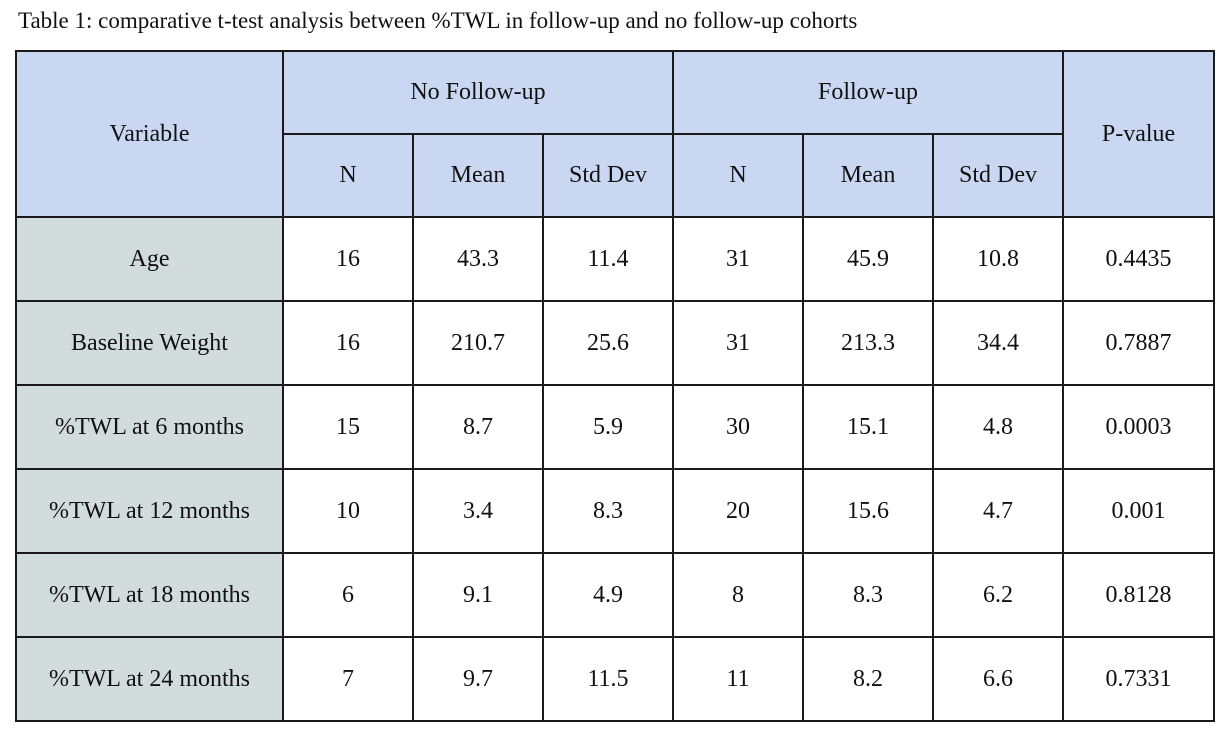  Describe the element at coordinates (478, 679) in the screenshot. I see `cell-nf-mean: 9.7` at that location.